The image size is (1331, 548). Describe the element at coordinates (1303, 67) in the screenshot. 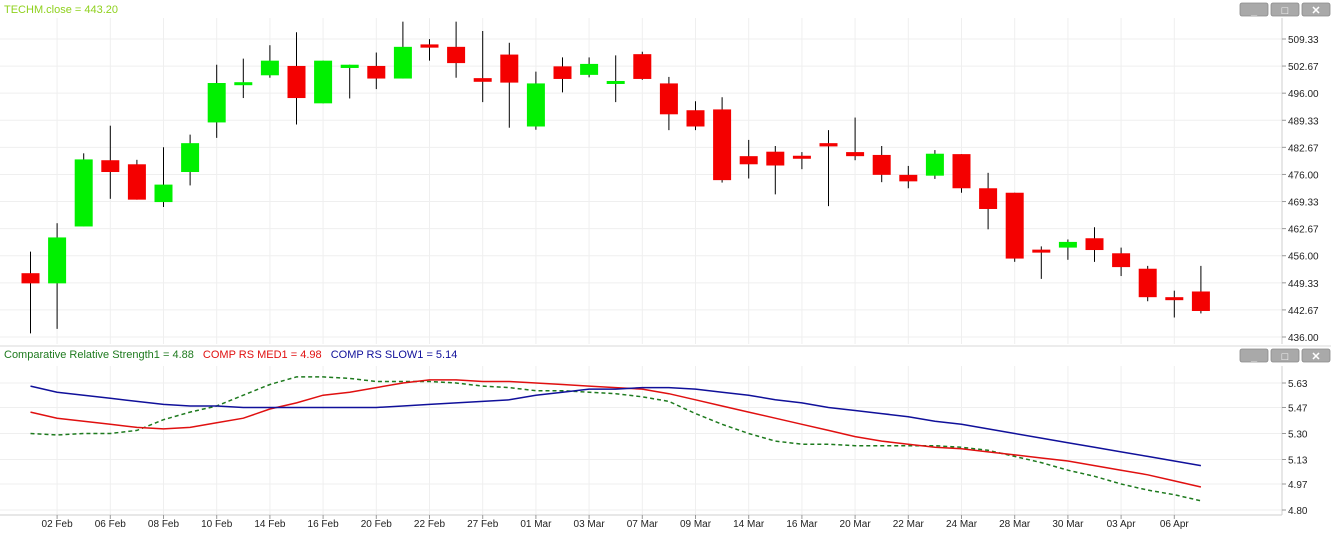

I see `price-tick-label: 502.67` at that location.